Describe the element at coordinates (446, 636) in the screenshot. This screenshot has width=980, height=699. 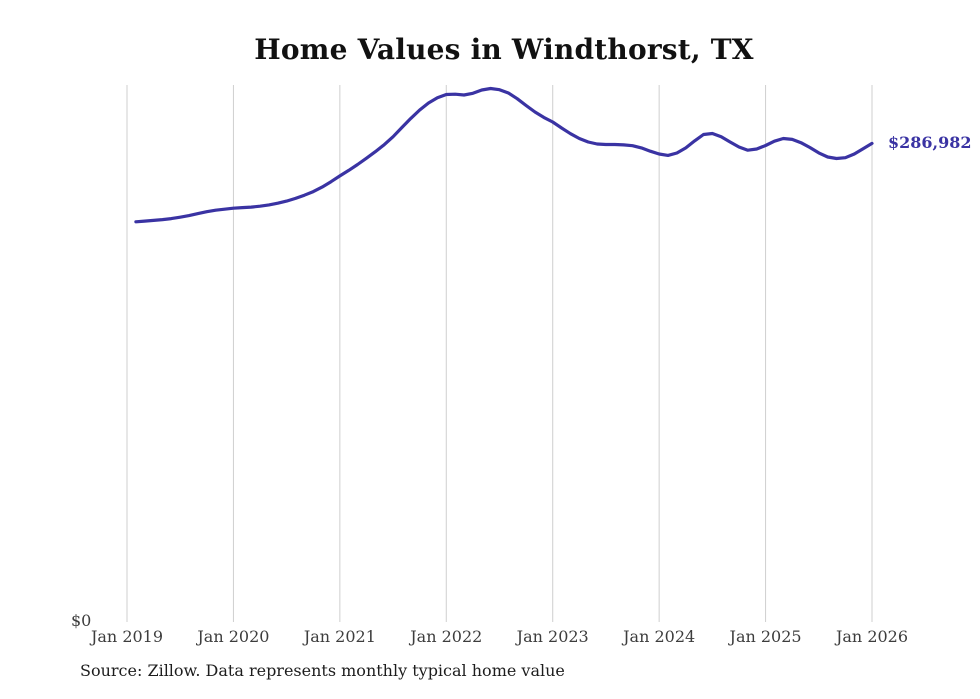
I see `x-tick-label: Jan 2022` at that location.